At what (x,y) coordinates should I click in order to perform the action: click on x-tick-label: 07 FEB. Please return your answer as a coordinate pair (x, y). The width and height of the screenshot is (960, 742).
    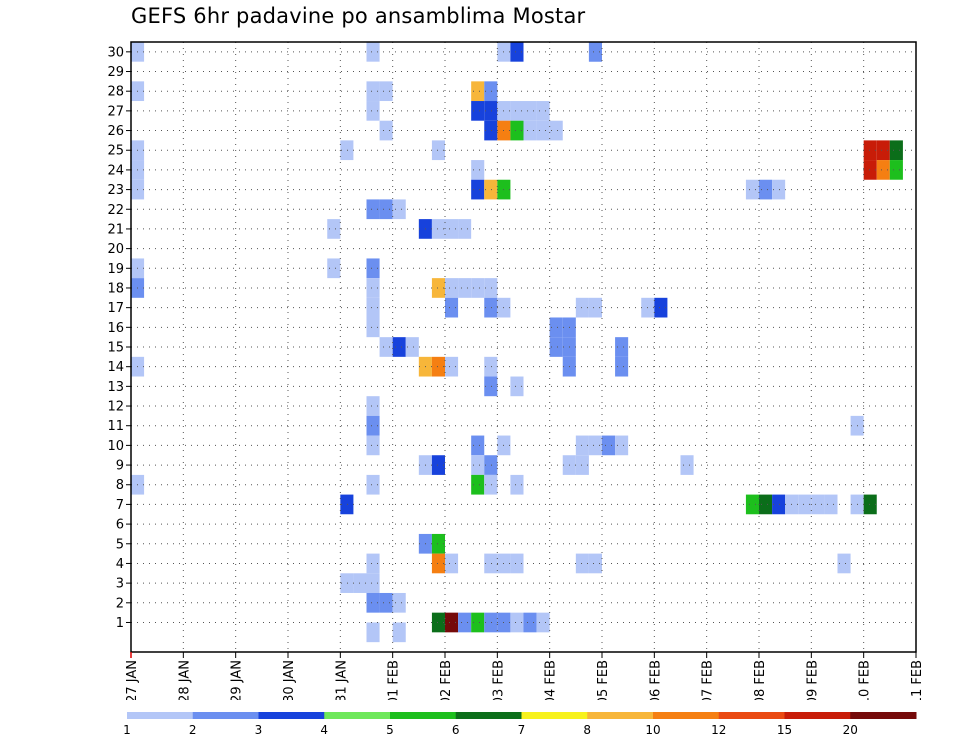
    Looking at the image, I should click on (708, 680).